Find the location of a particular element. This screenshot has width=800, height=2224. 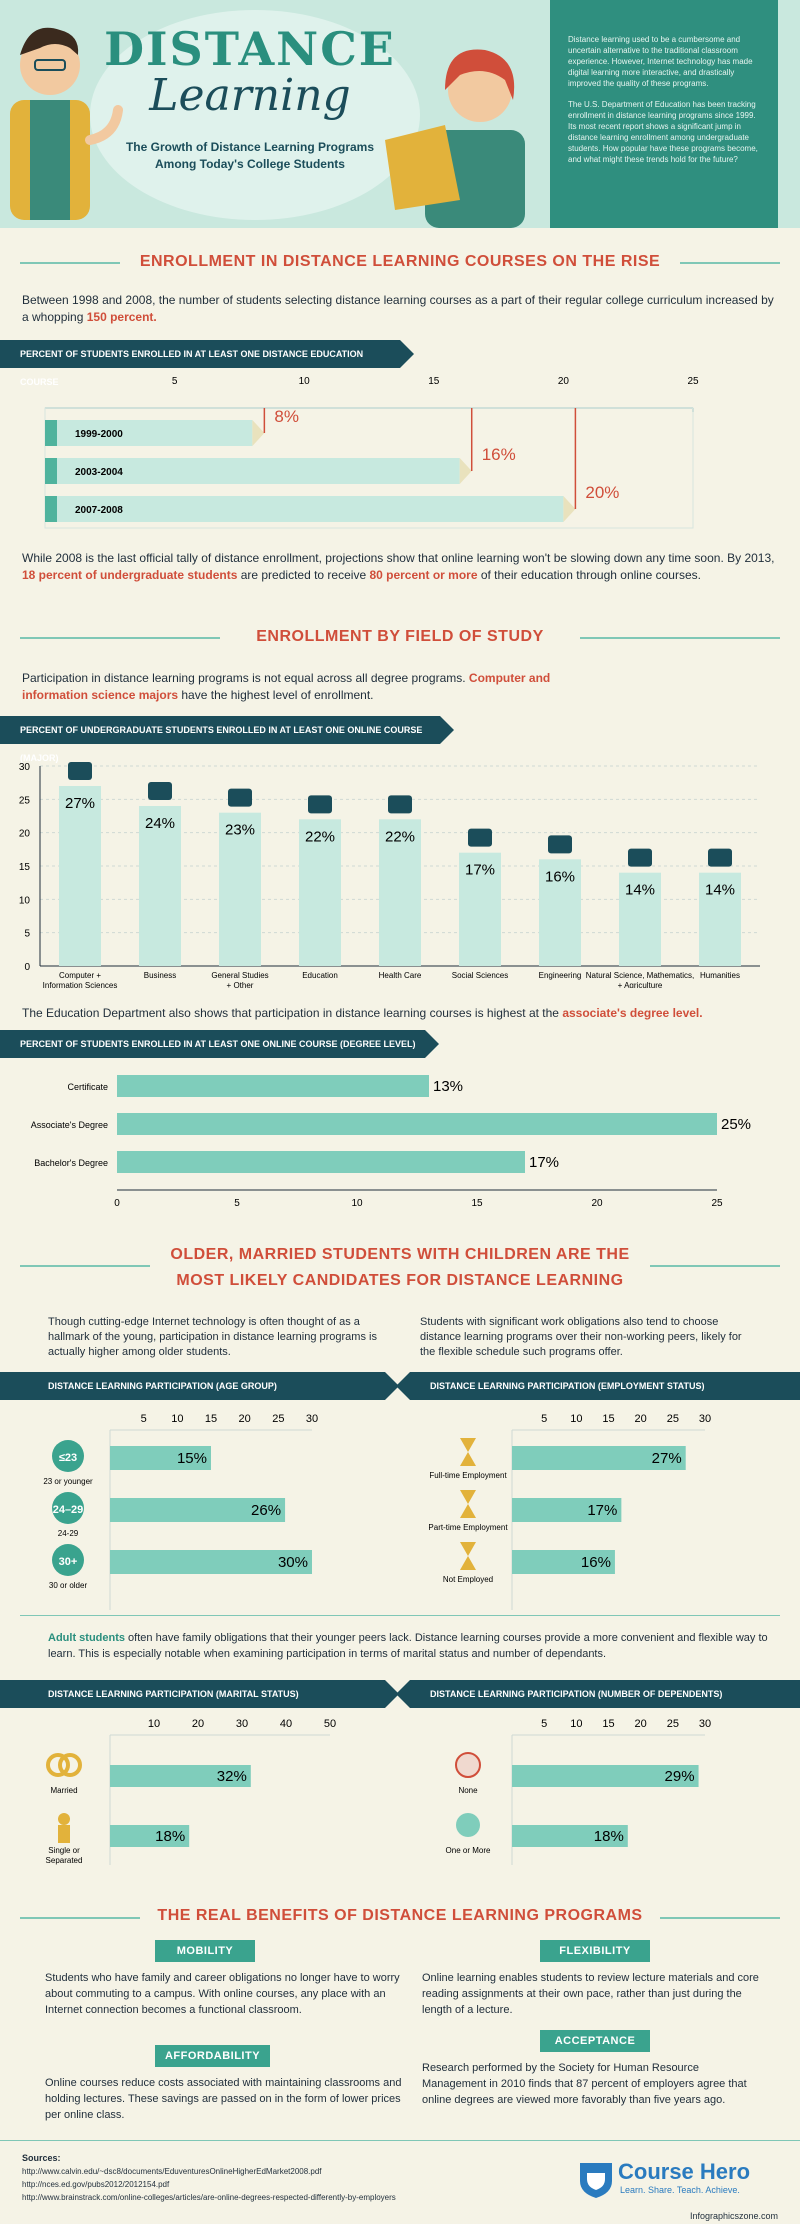

value-label: 15% is located at coordinates (192, 1458).